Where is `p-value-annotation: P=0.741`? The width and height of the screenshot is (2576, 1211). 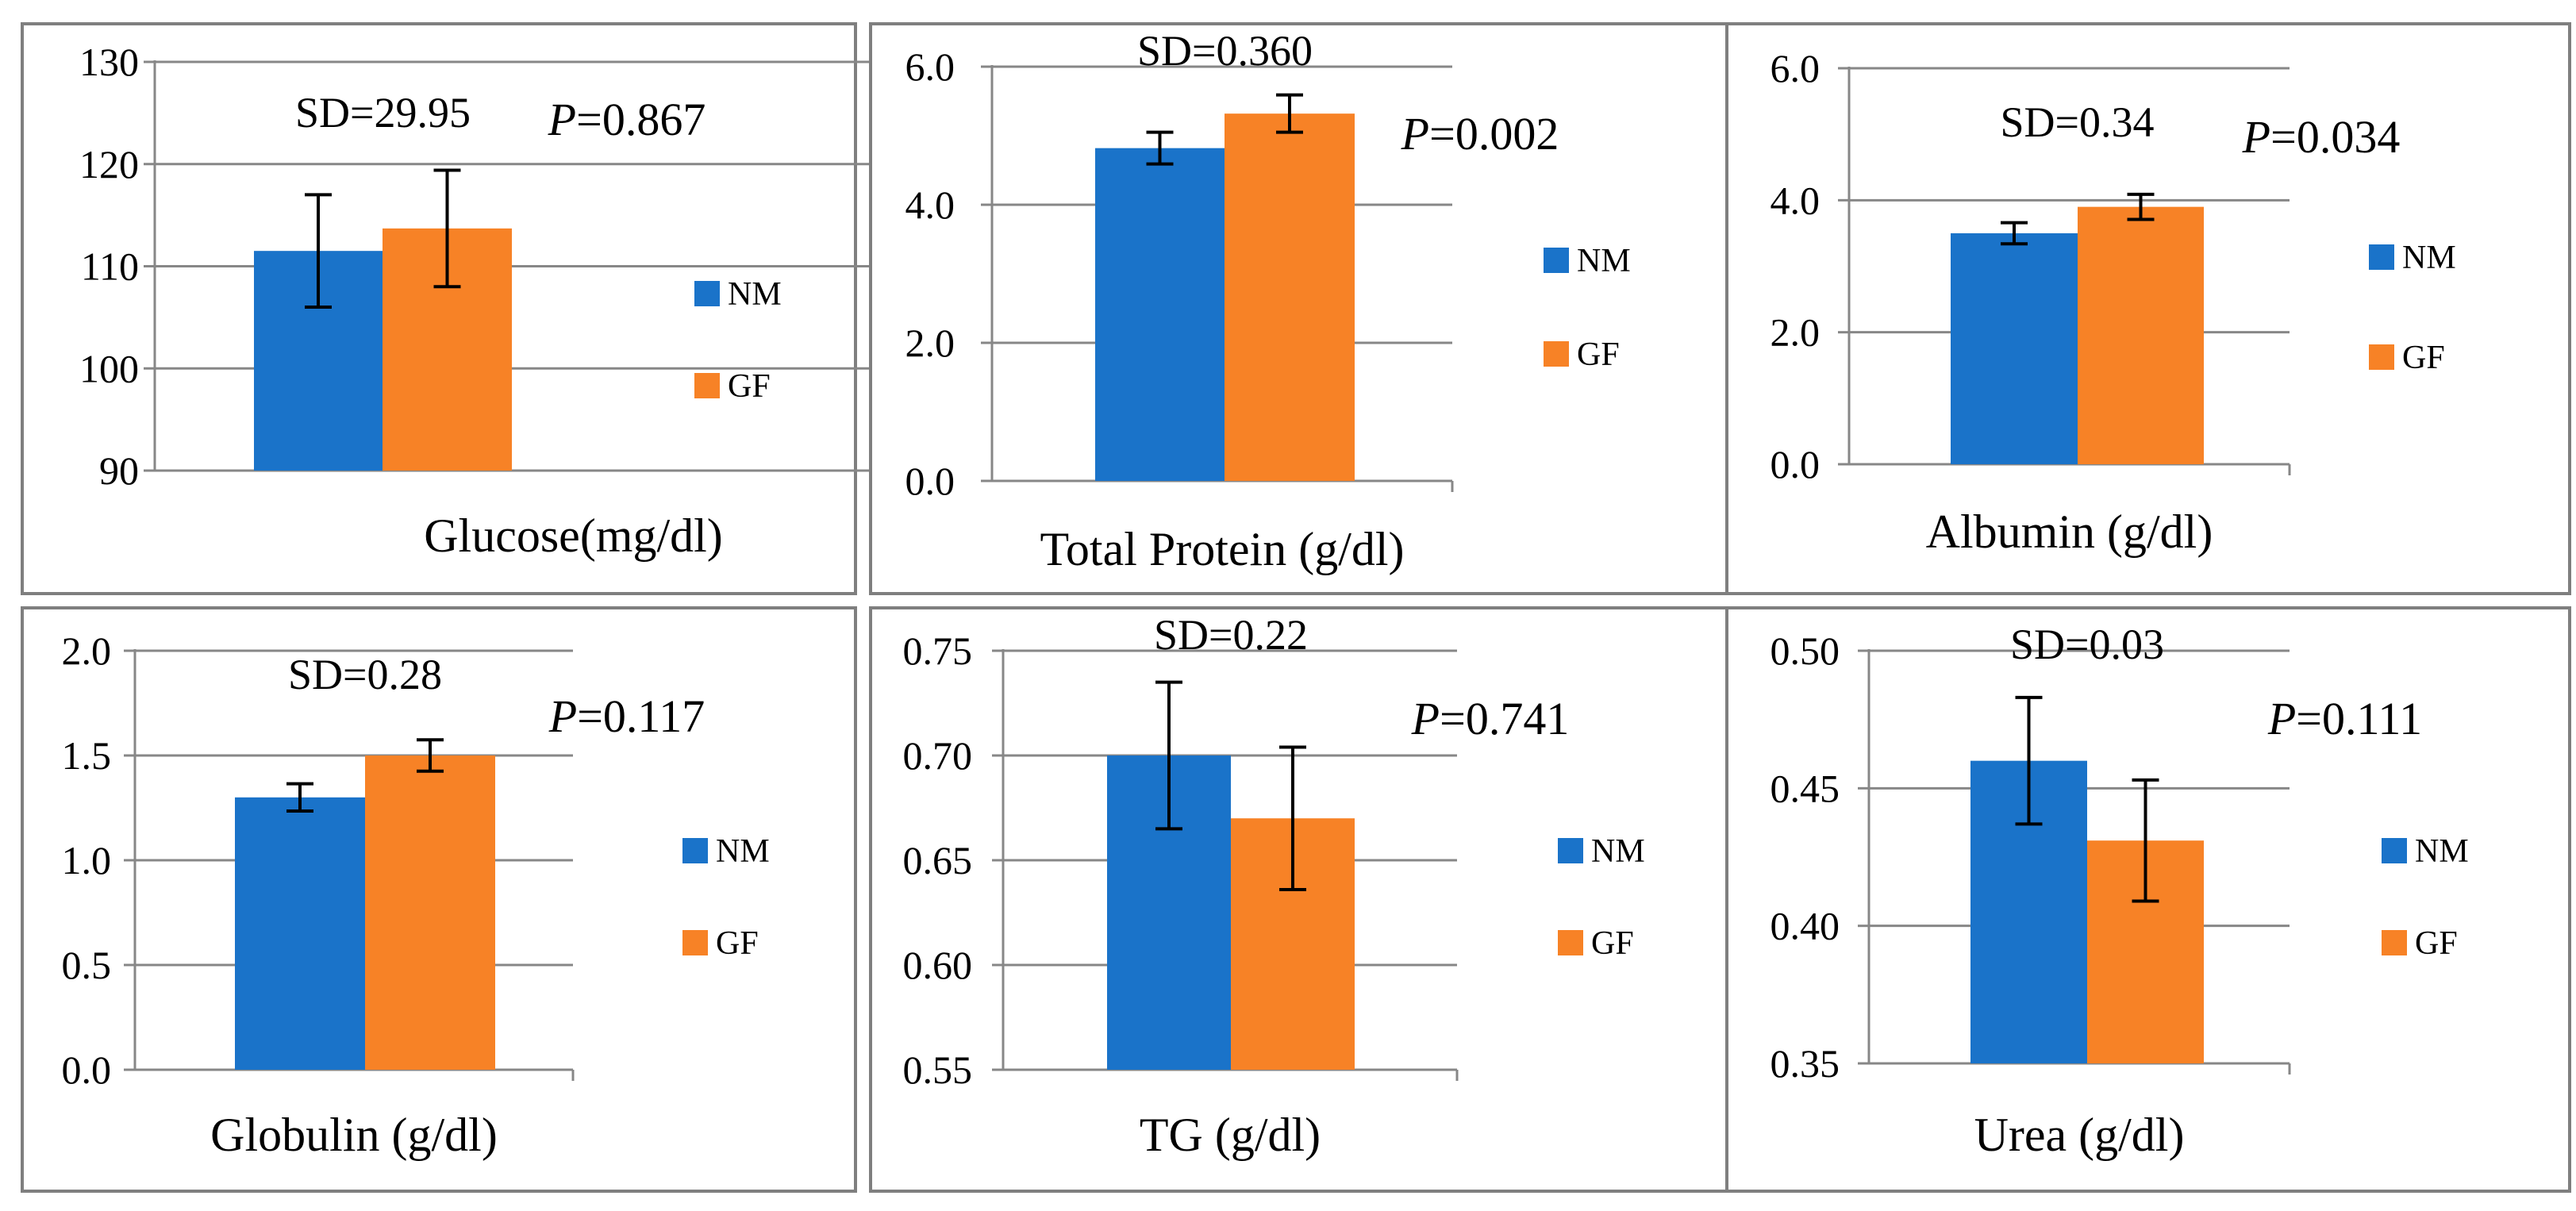
p-value-annotation: P=0.741 is located at coordinates (1490, 718).